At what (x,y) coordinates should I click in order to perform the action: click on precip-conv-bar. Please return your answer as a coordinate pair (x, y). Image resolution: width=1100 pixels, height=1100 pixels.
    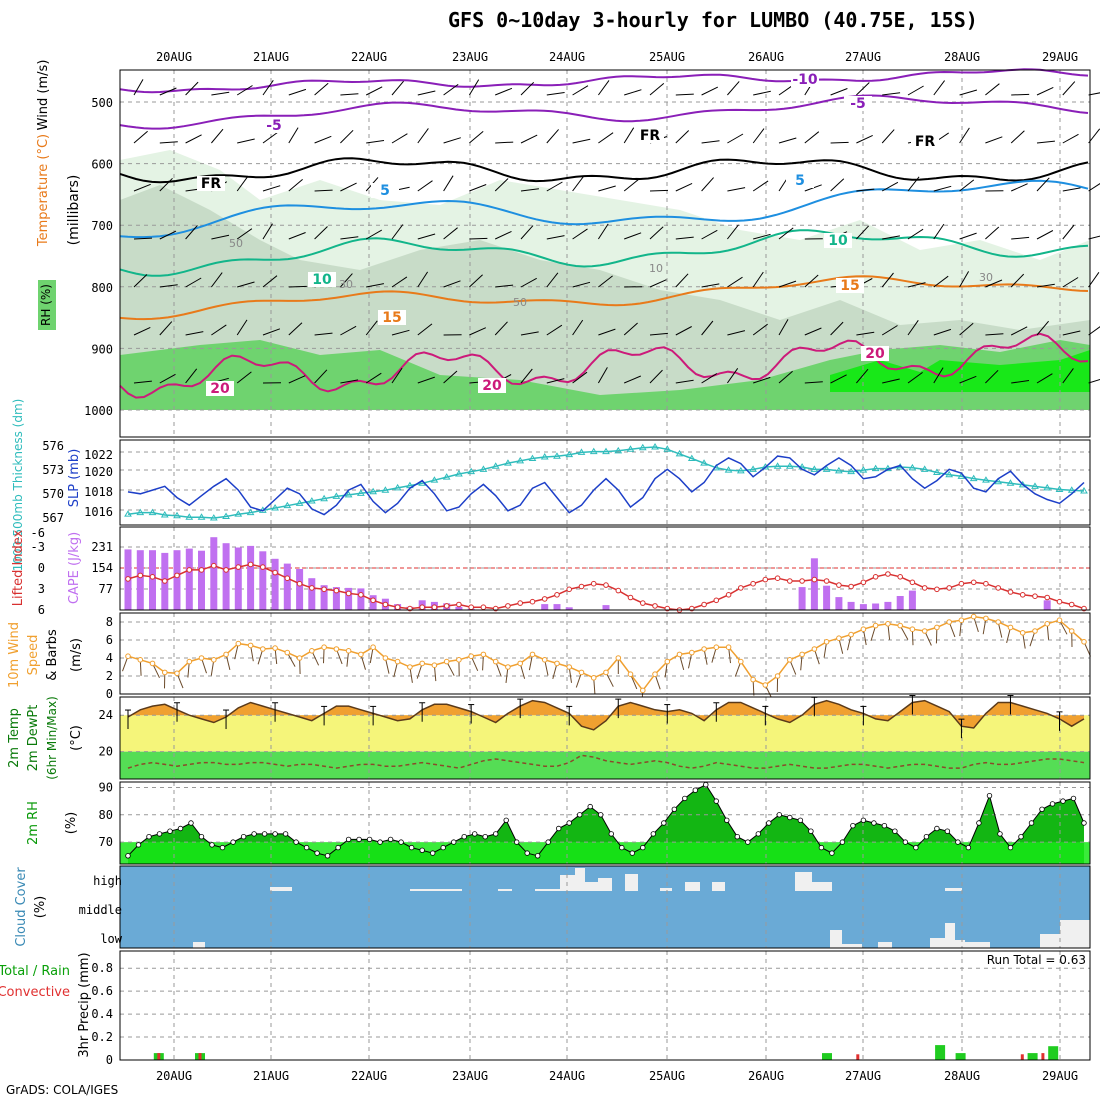
    Looking at the image, I should click on (858, 1057).